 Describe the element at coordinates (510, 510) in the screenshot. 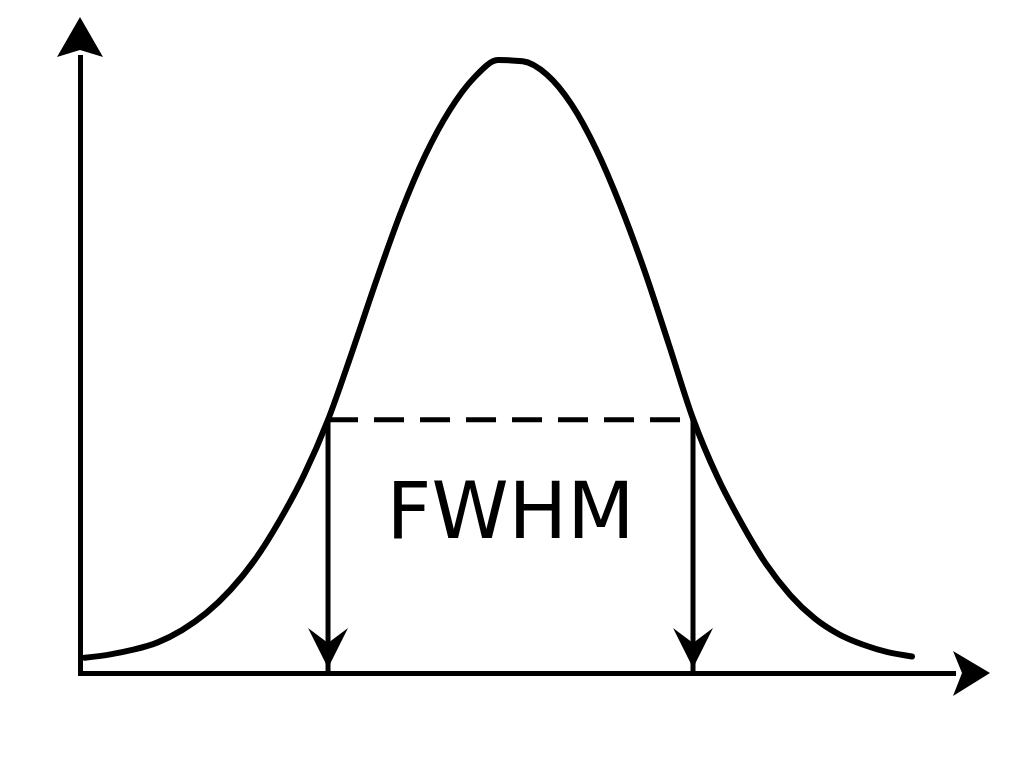

I see `annotation: FWHM` at that location.